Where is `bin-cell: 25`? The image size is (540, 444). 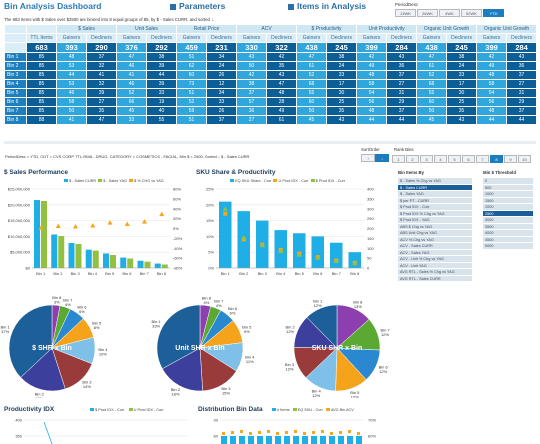 bin-cell: 25 is located at coordinates (342, 102).